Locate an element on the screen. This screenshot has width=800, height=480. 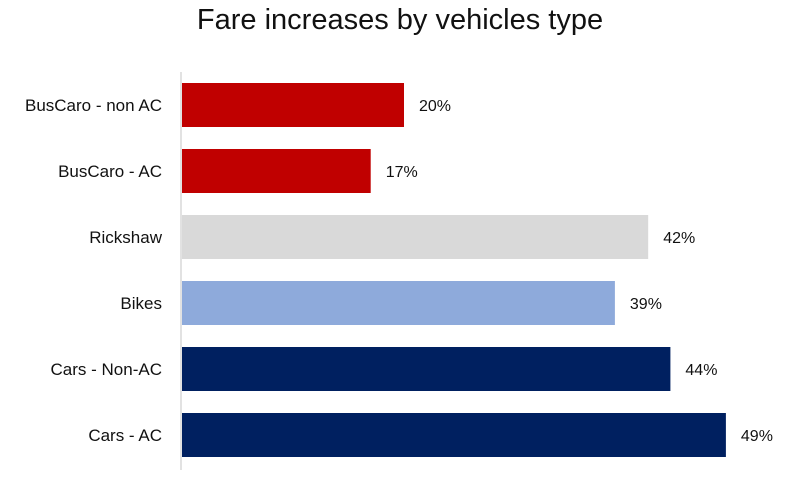
data-label: 39% is located at coordinates (646, 304).